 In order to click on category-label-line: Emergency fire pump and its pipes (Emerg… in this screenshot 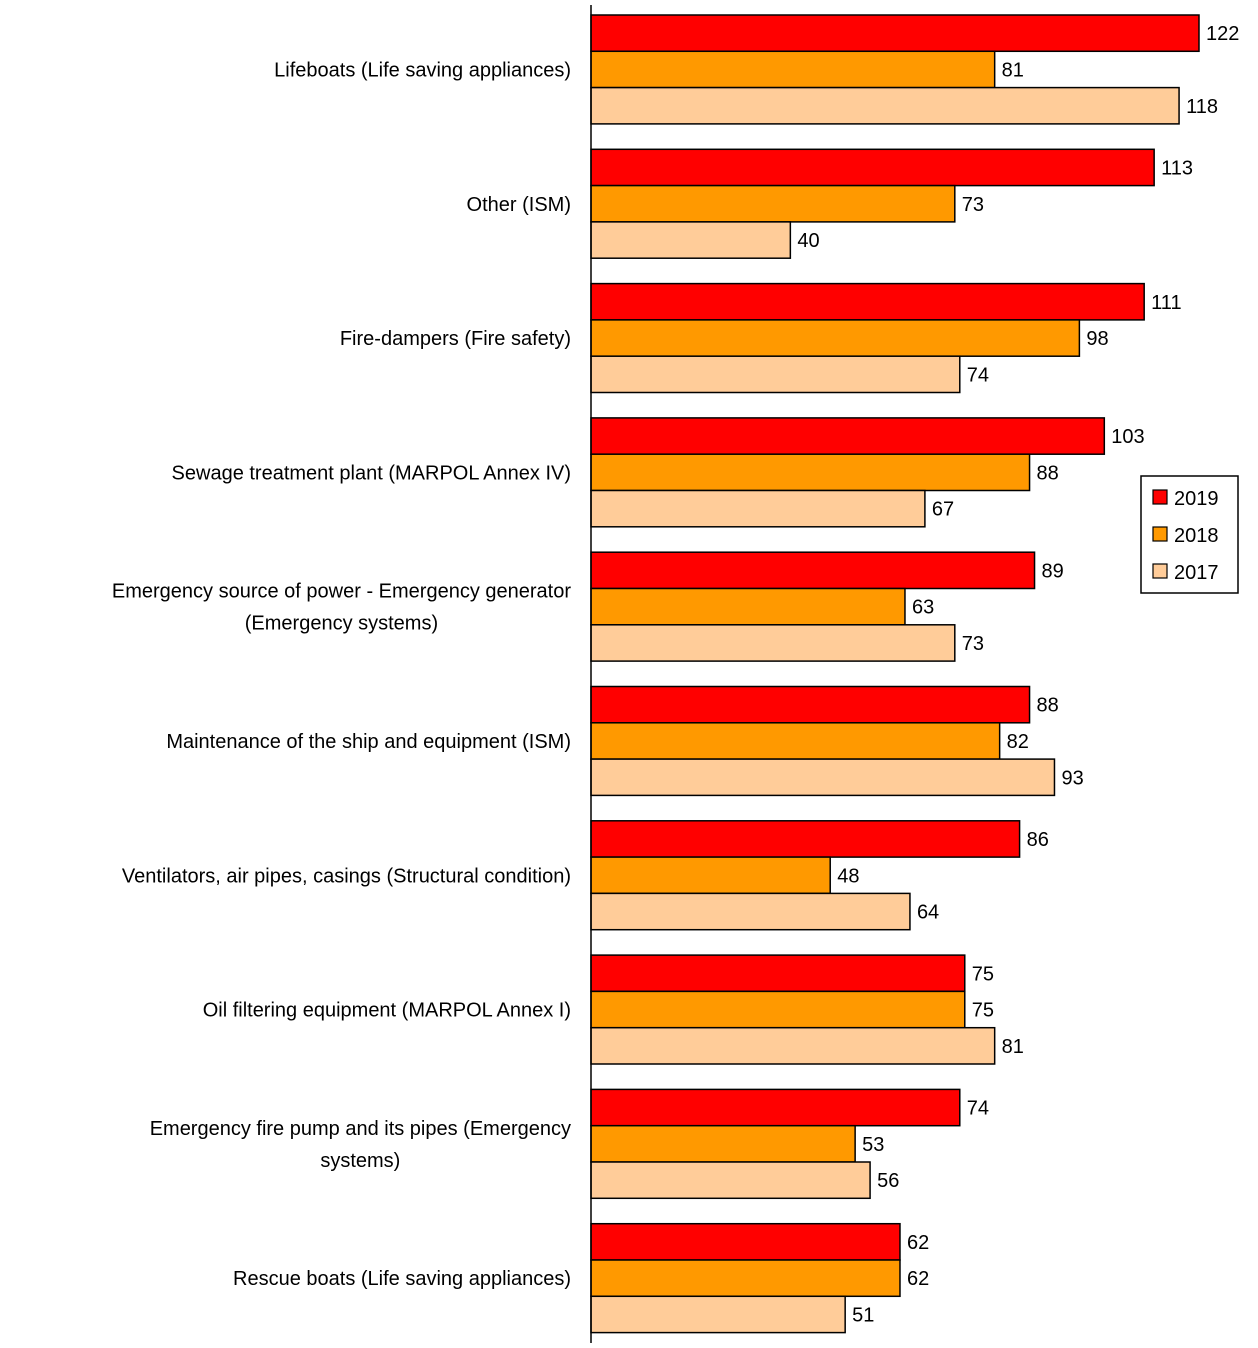, I will do `click(360, 1129)`.